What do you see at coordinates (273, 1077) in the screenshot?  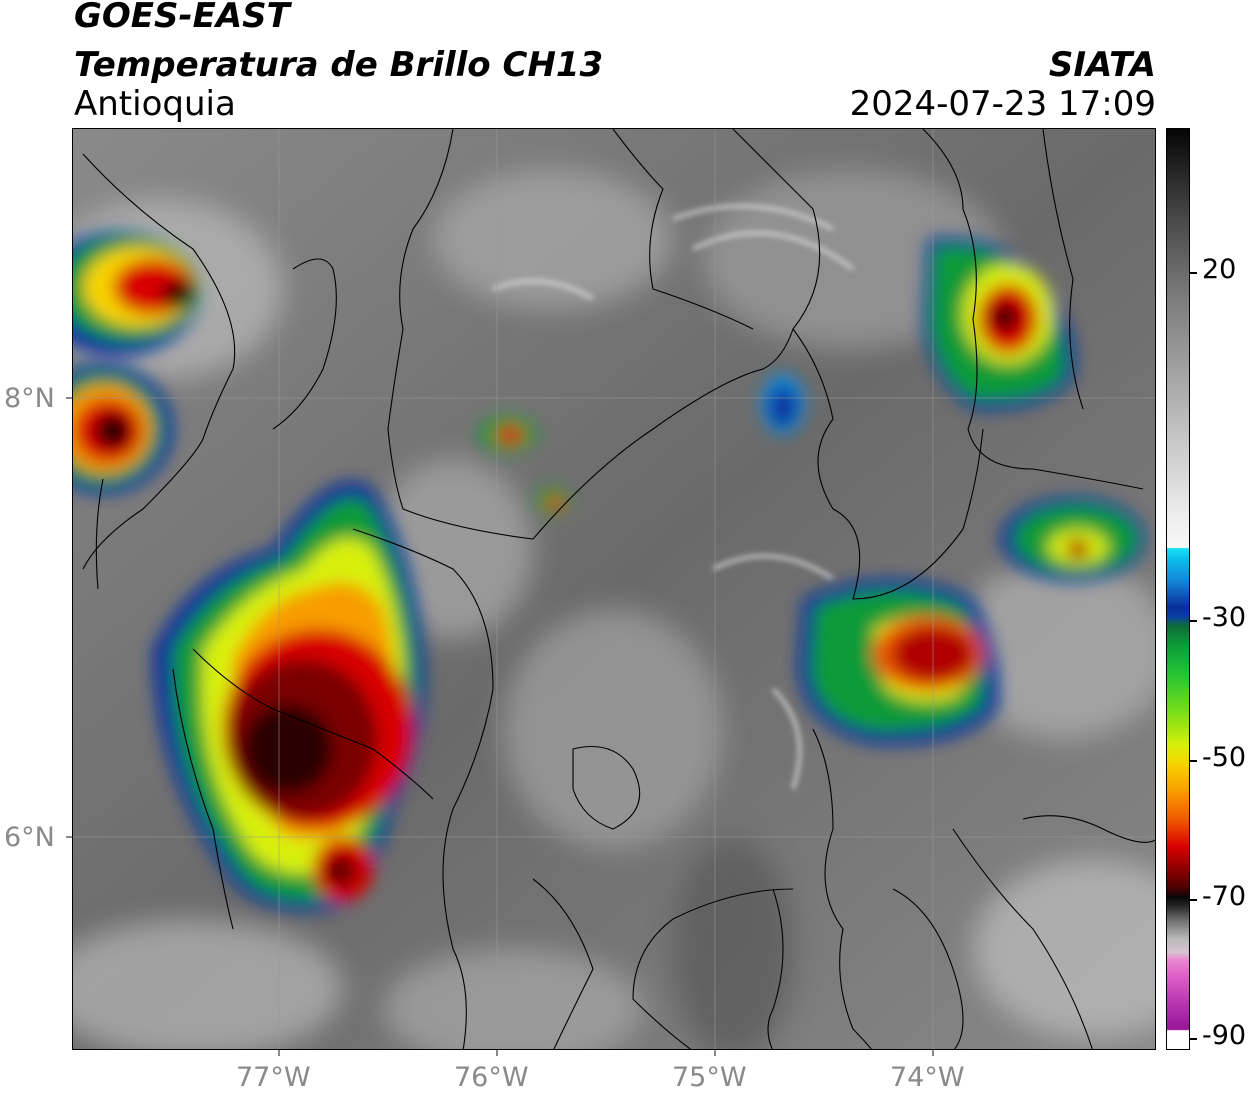 I see `lon-label-77w: 77°W` at bounding box center [273, 1077].